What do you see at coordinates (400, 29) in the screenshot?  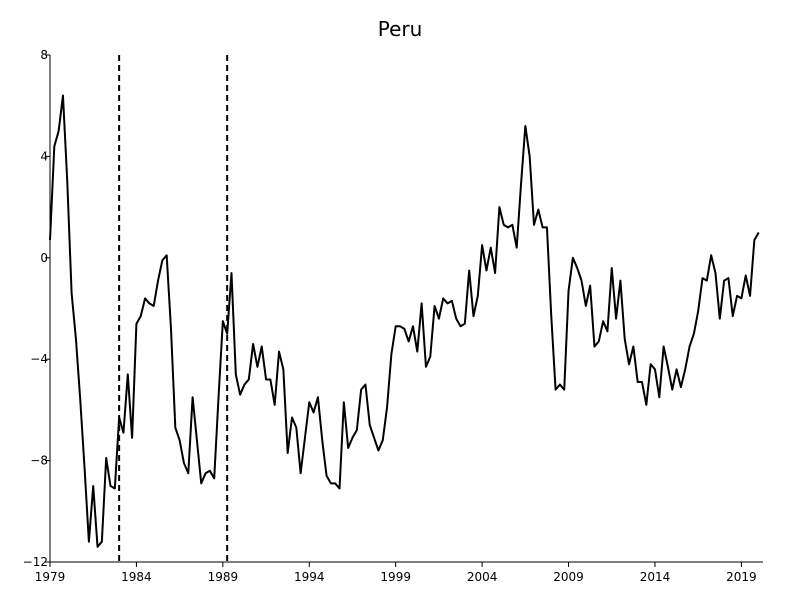 I see `chart-title: Peru` at bounding box center [400, 29].